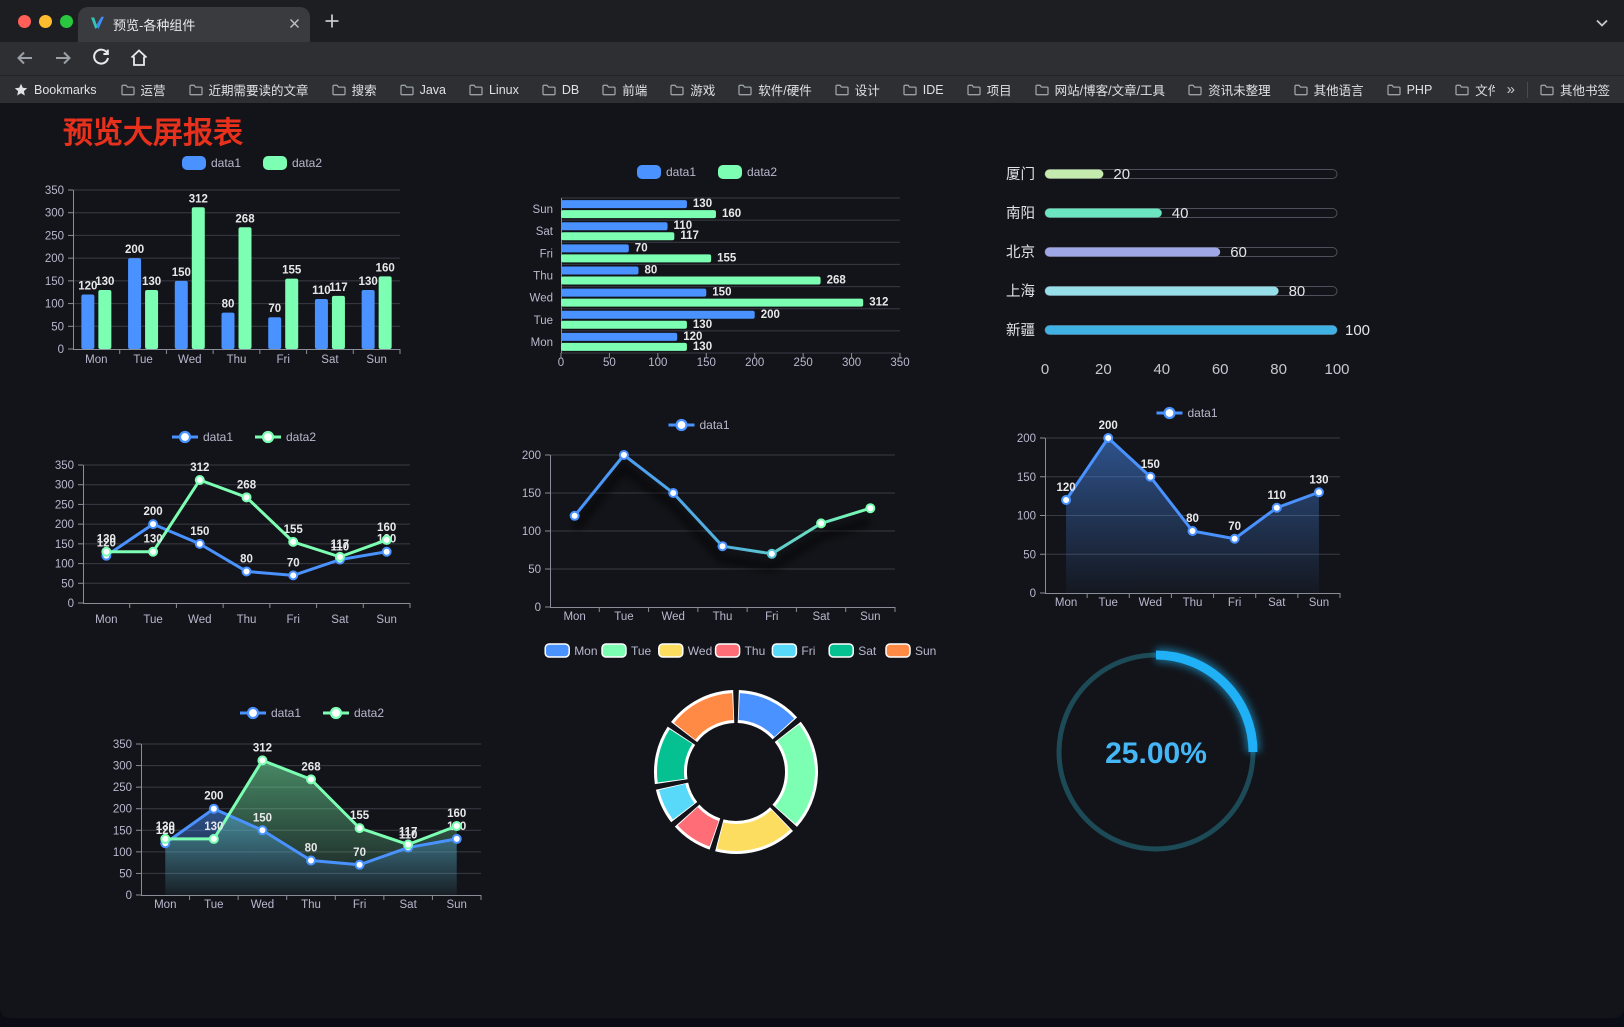 The width and height of the screenshot is (1624, 1027). Describe the element at coordinates (1020, 291) in the screenshot. I see `svg-text: 上海` at that location.